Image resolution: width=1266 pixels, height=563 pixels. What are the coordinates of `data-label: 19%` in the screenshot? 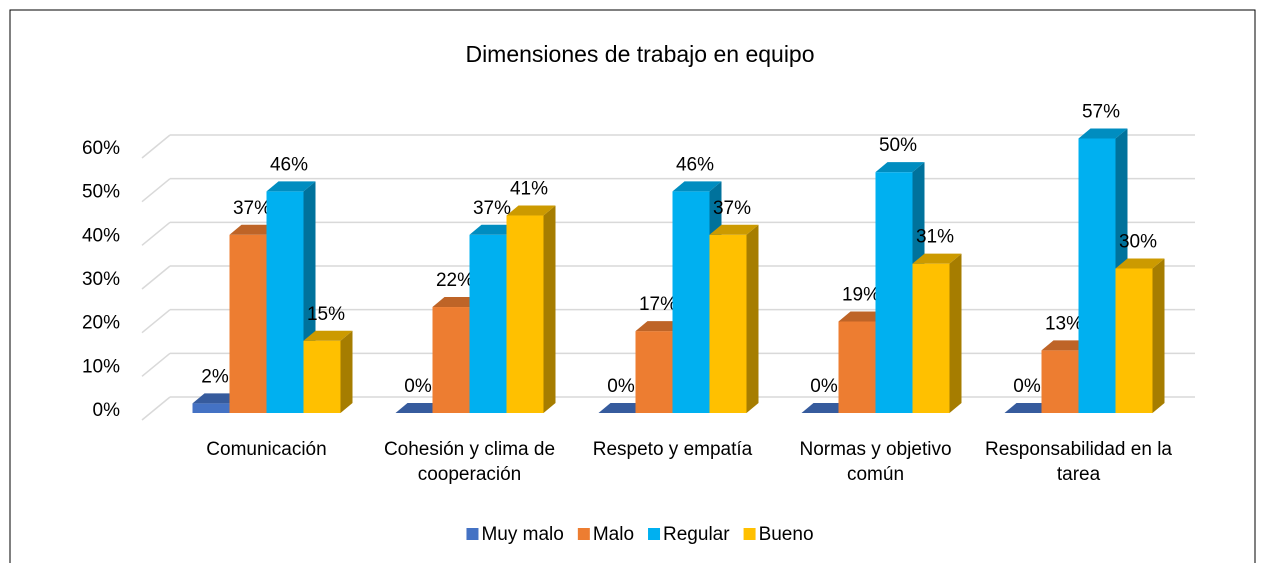 It's located at (861, 294).